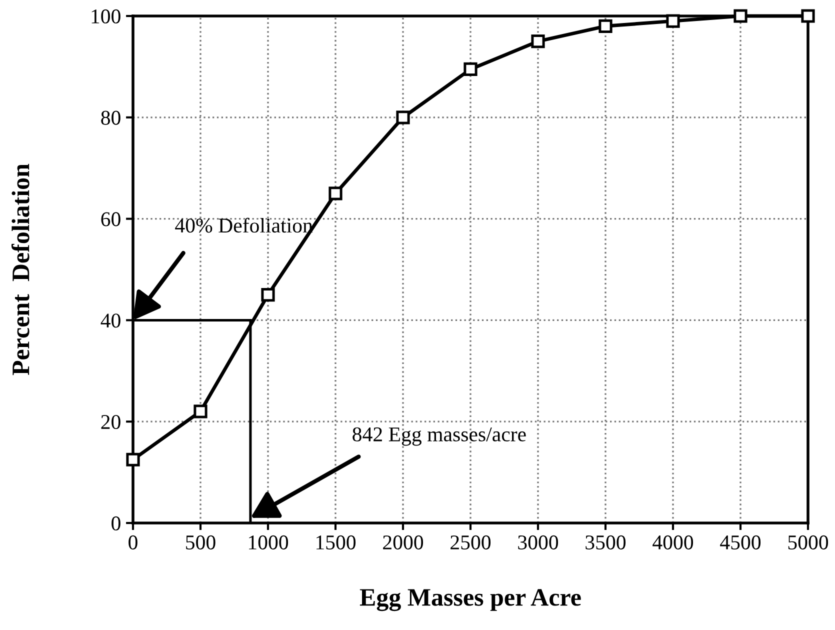  What do you see at coordinates (470, 542) in the screenshot?
I see `x-tick-label: 2500` at bounding box center [470, 542].